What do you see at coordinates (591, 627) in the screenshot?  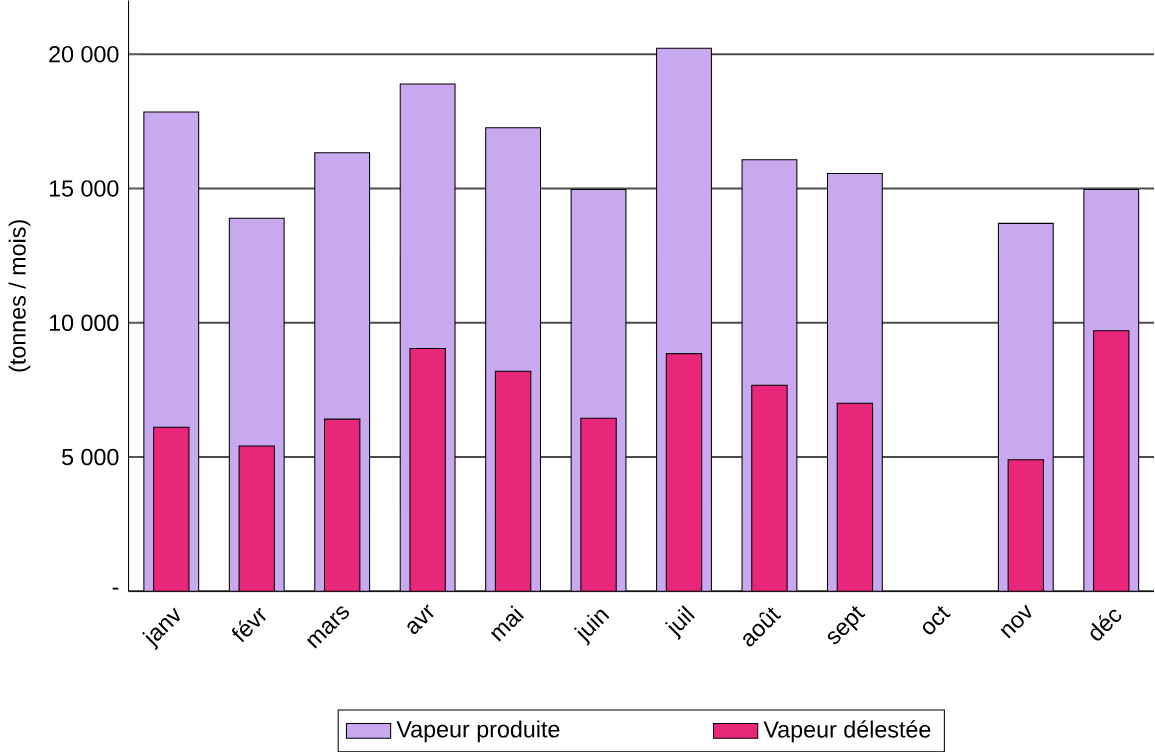 I see `x-tick-label: juin` at bounding box center [591, 627].